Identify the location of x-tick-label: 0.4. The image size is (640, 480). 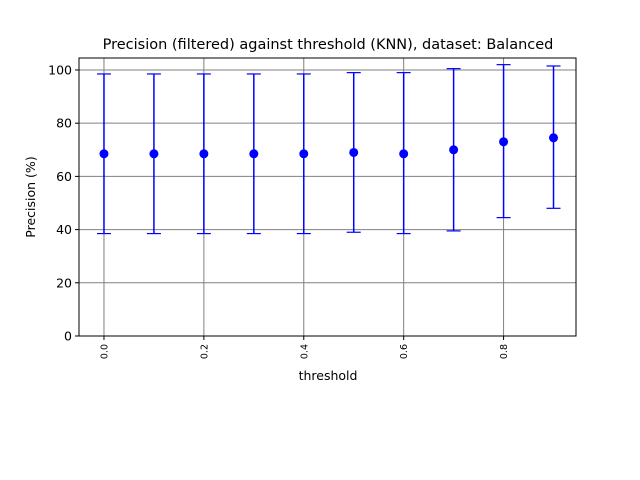
(304, 351).